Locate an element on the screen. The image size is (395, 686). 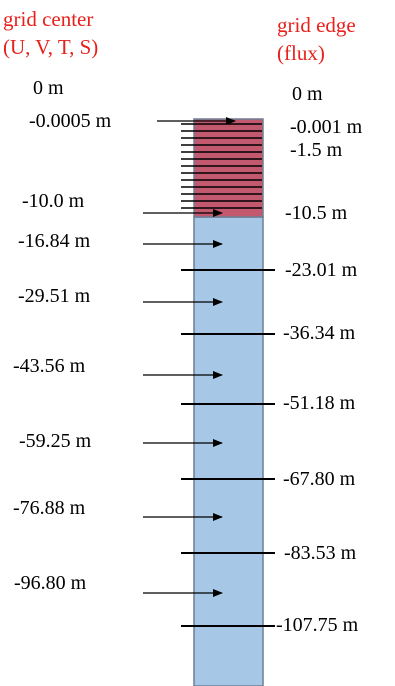
center-label: -0.0005 m is located at coordinates (70, 121).